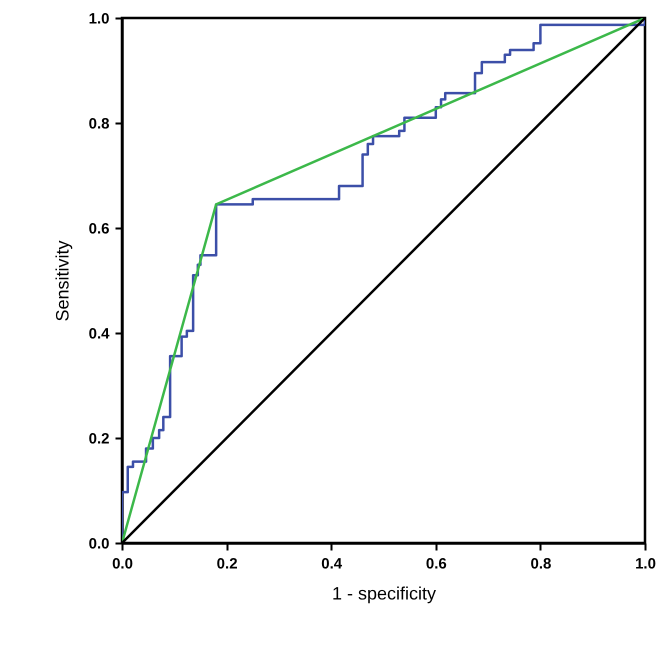 The height and width of the screenshot is (663, 670). What do you see at coordinates (384, 594) in the screenshot?
I see `x-axis-title: 1 - specificity` at bounding box center [384, 594].